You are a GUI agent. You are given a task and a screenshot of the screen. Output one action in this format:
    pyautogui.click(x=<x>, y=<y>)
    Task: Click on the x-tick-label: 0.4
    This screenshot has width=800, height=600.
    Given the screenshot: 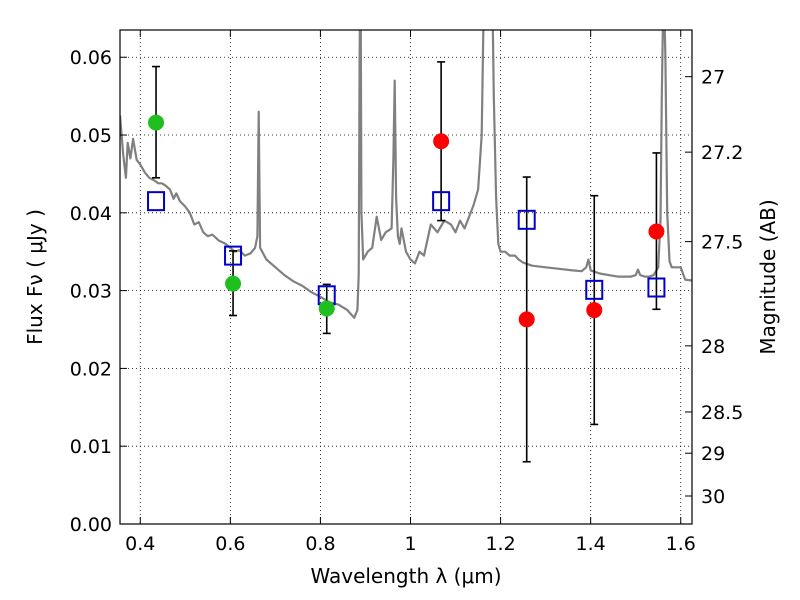 What is the action you would take?
    pyautogui.click(x=140, y=544)
    